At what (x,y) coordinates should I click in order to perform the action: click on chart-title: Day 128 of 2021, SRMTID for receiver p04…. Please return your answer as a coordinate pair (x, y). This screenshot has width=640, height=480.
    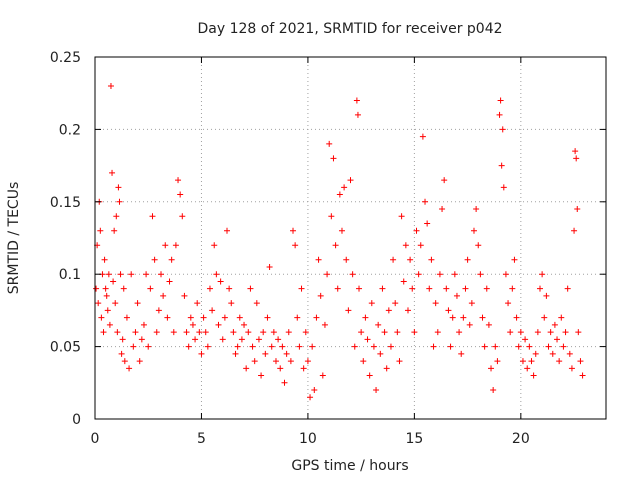
    Looking at the image, I should click on (349, 29).